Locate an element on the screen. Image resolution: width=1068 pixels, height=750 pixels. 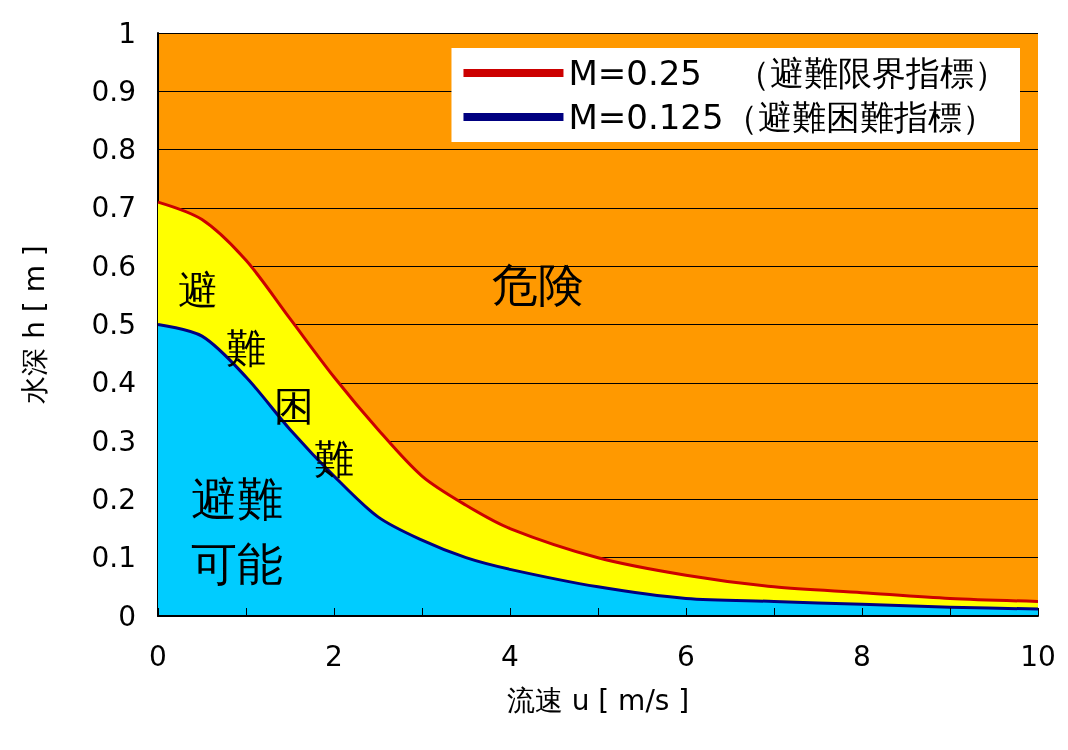
y-tick-label: 0.3 is located at coordinates (113, 441).